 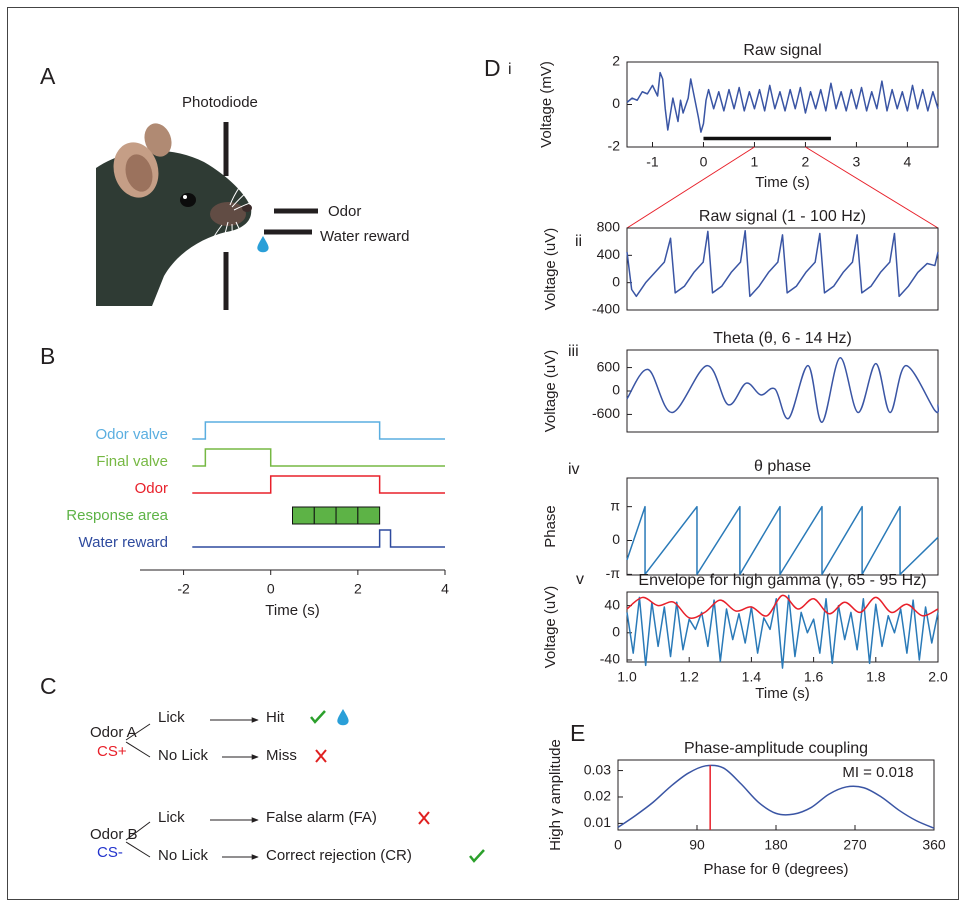 I want to click on panel-numeral: i, so click(x=510, y=69).